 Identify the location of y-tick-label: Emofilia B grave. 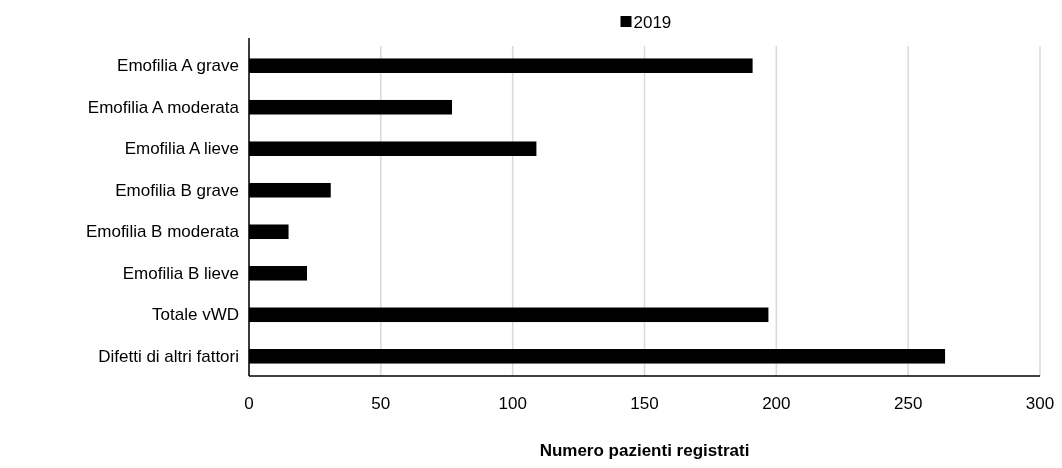
(177, 190).